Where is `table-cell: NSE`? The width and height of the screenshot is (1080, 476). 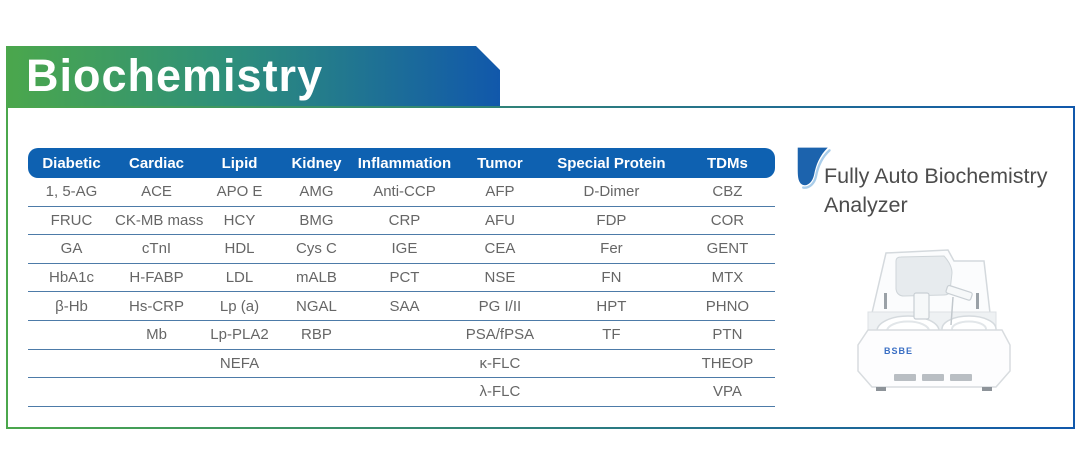
table-cell: NSE is located at coordinates (500, 278).